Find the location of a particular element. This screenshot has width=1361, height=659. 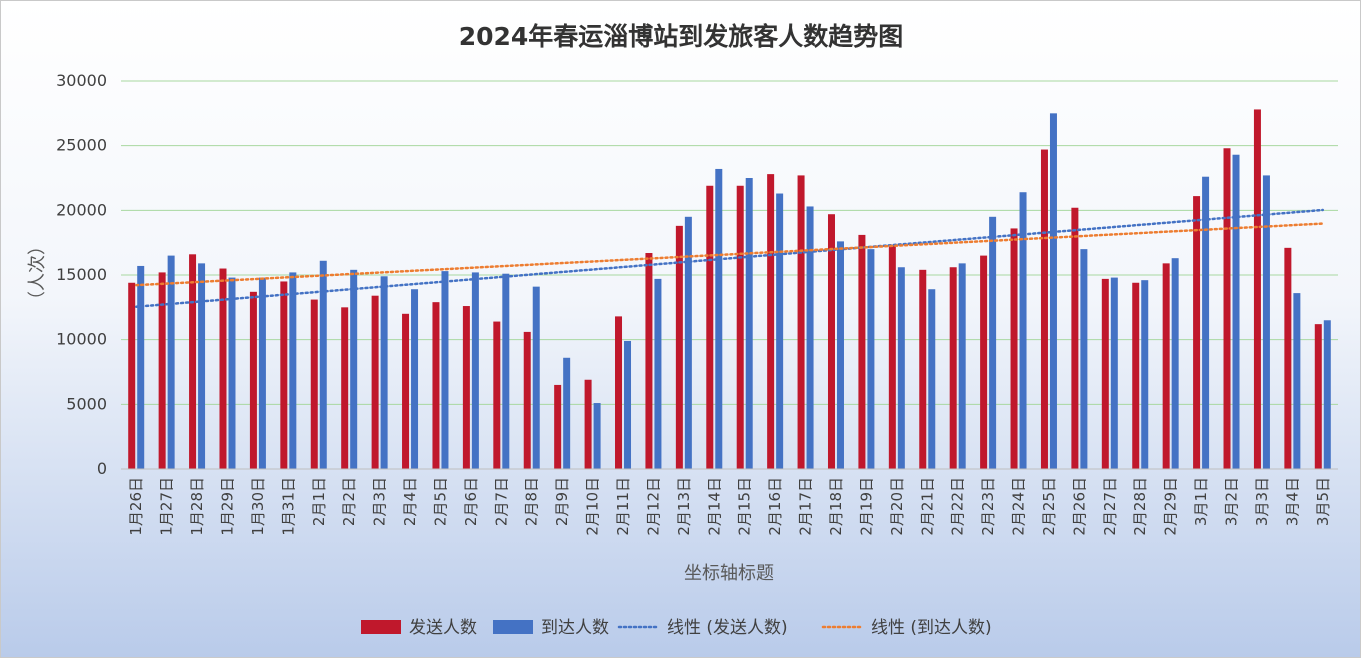

x-tick-label: 2月7日 is located at coordinates (501, 501).